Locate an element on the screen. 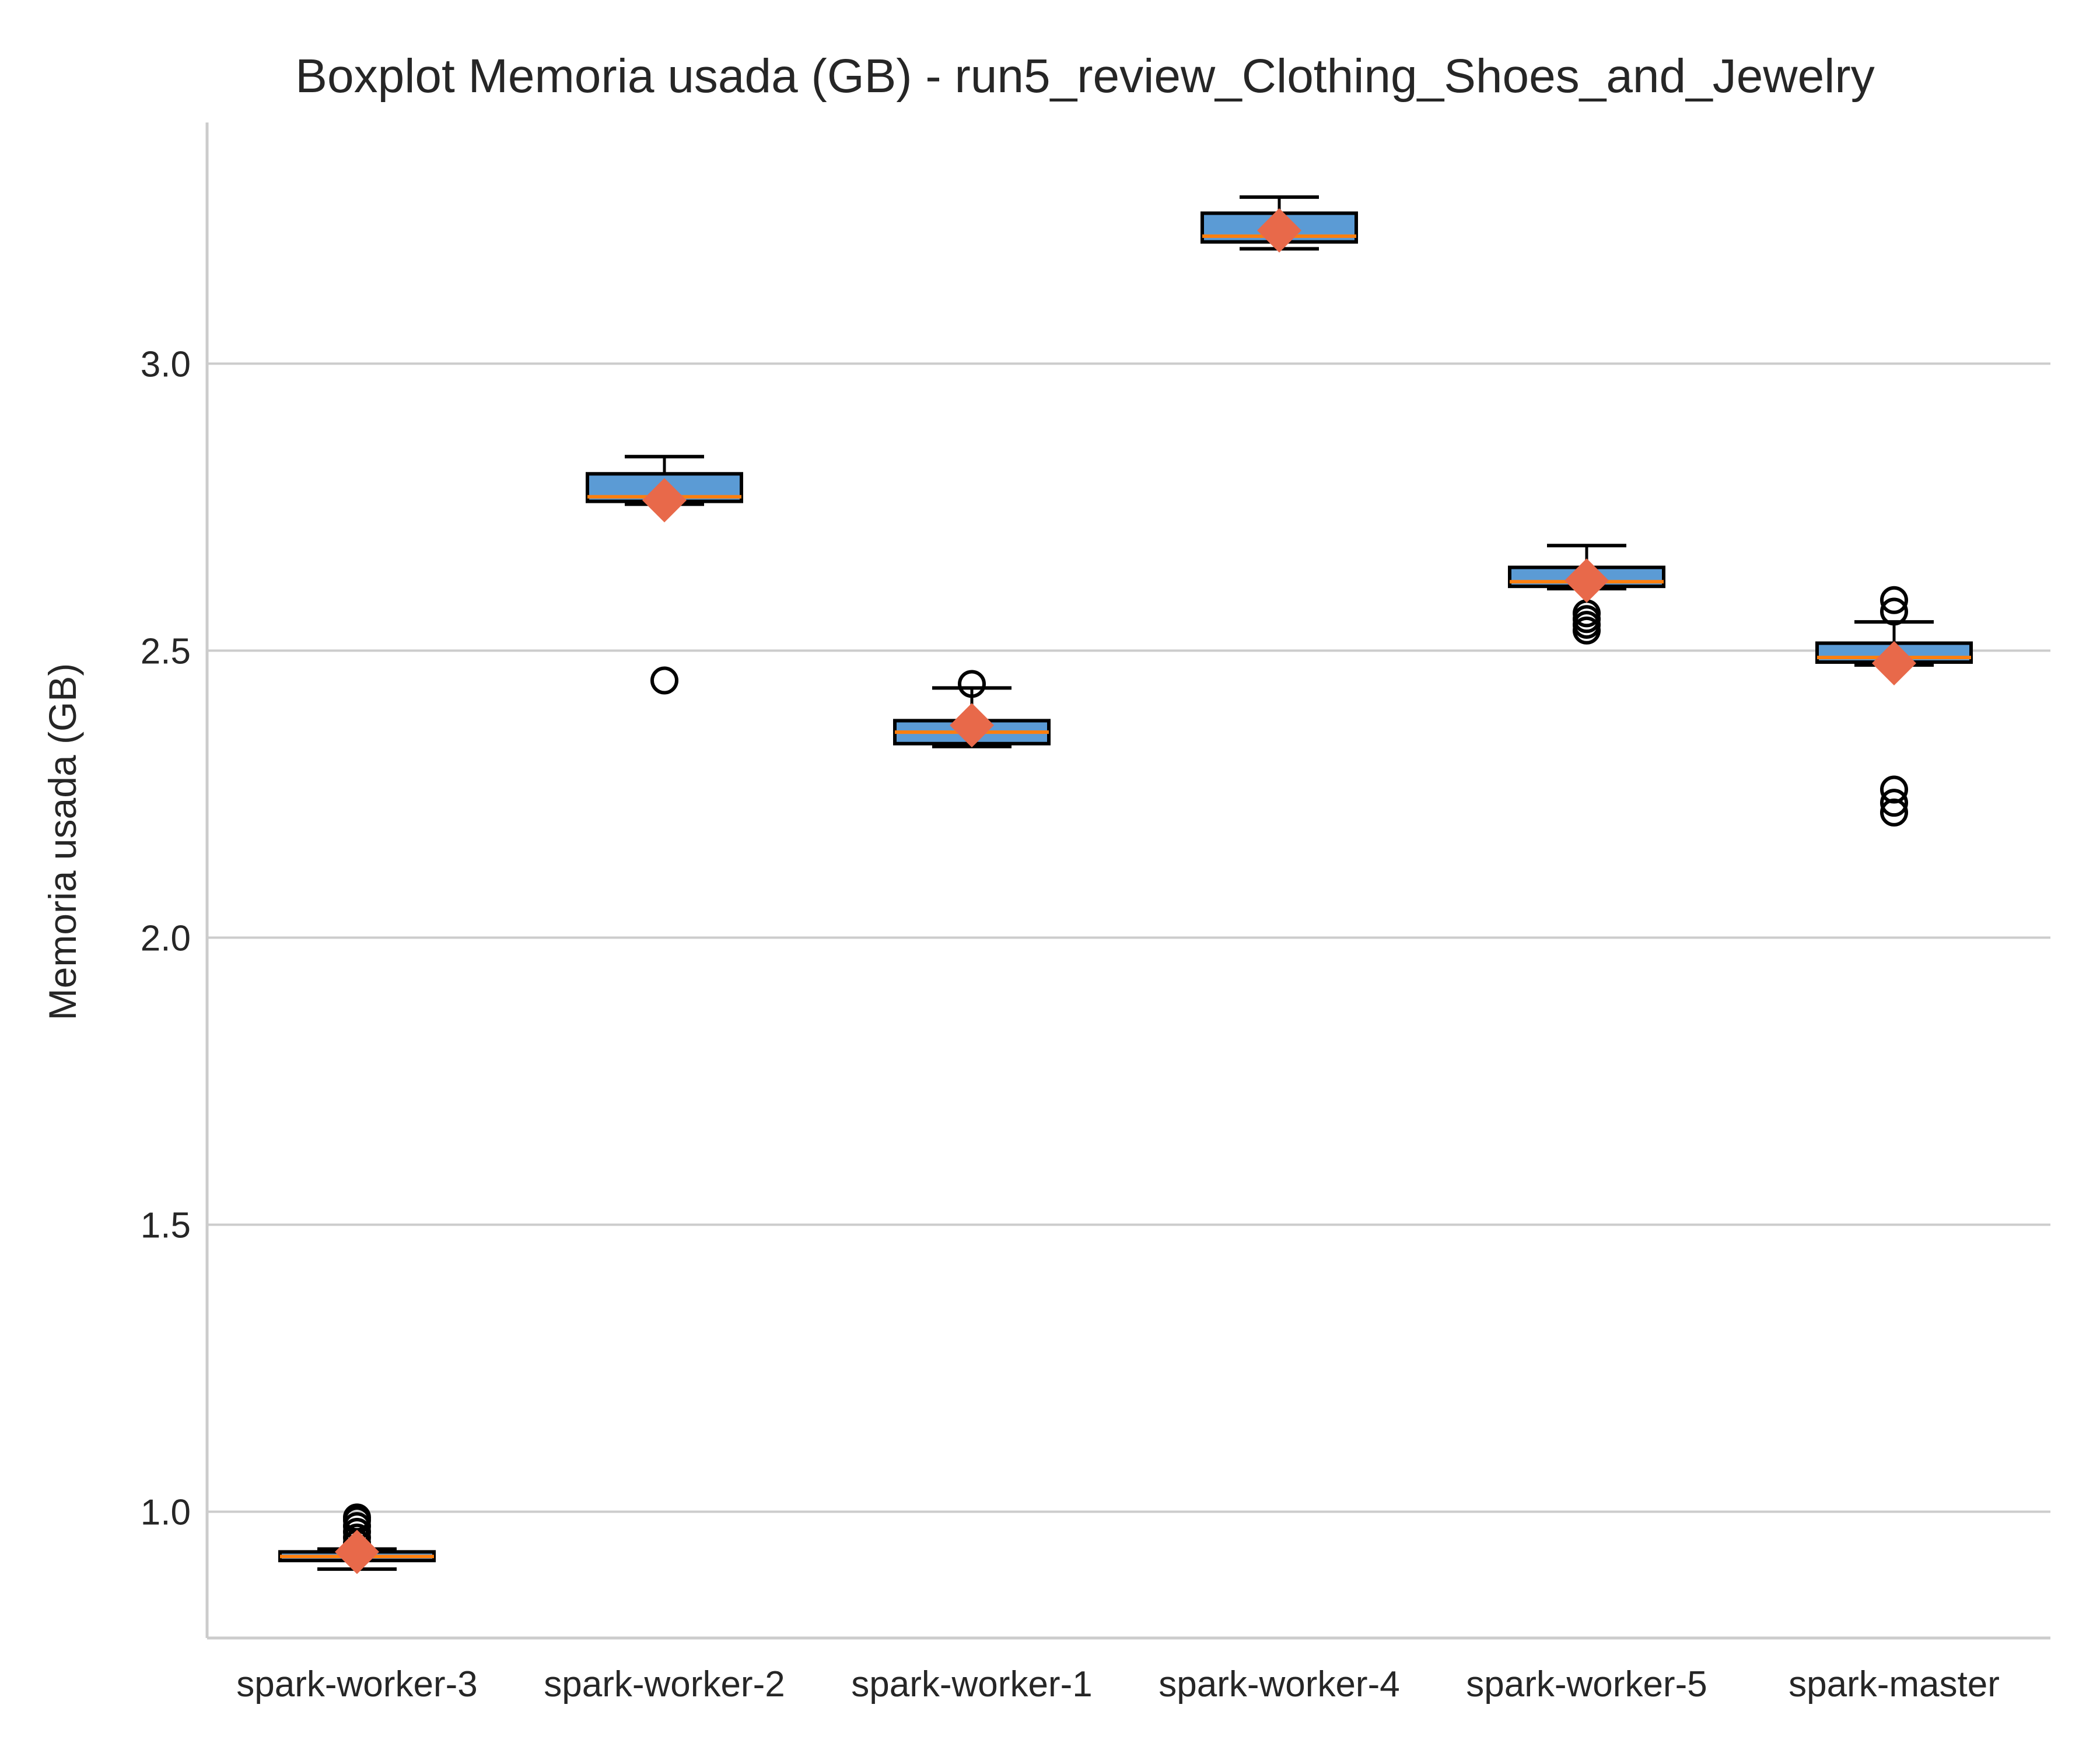  y-tick-labels: 1.0 1.5 2.0 2.5 3.0 is located at coordinates (166, 938).